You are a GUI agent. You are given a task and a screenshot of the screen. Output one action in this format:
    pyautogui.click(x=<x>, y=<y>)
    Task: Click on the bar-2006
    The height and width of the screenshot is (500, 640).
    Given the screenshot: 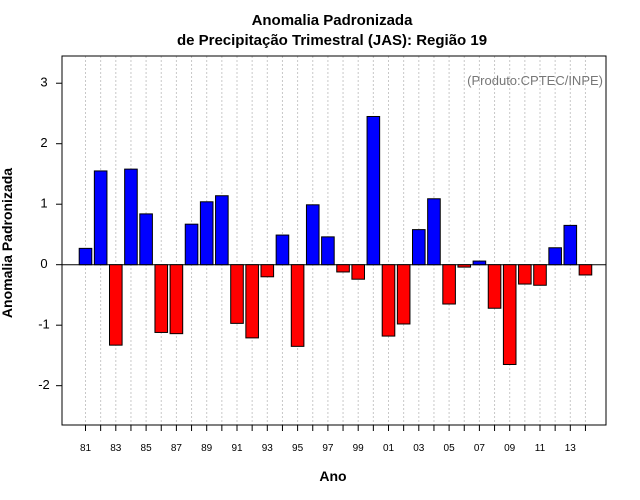 What is the action you would take?
    pyautogui.click(x=464, y=266)
    